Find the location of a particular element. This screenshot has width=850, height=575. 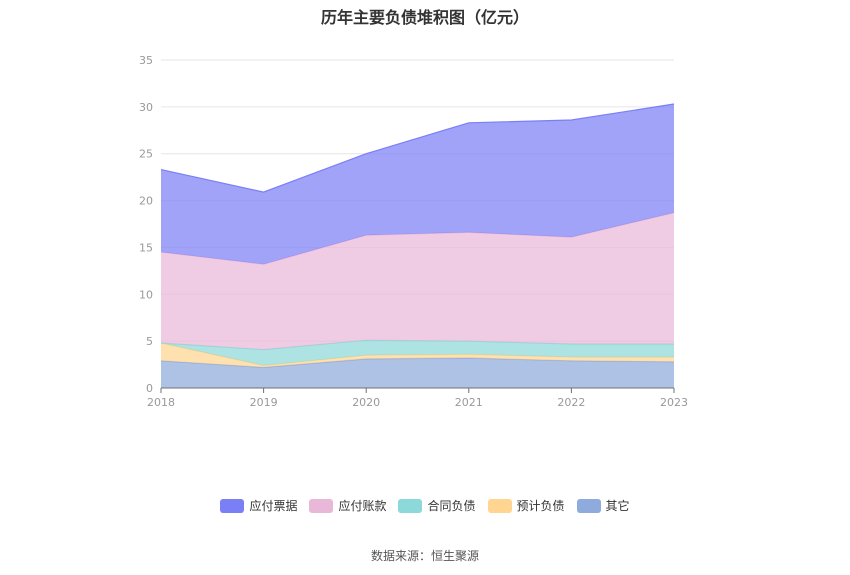

y-tick-label: 5 is located at coordinates (149, 341).